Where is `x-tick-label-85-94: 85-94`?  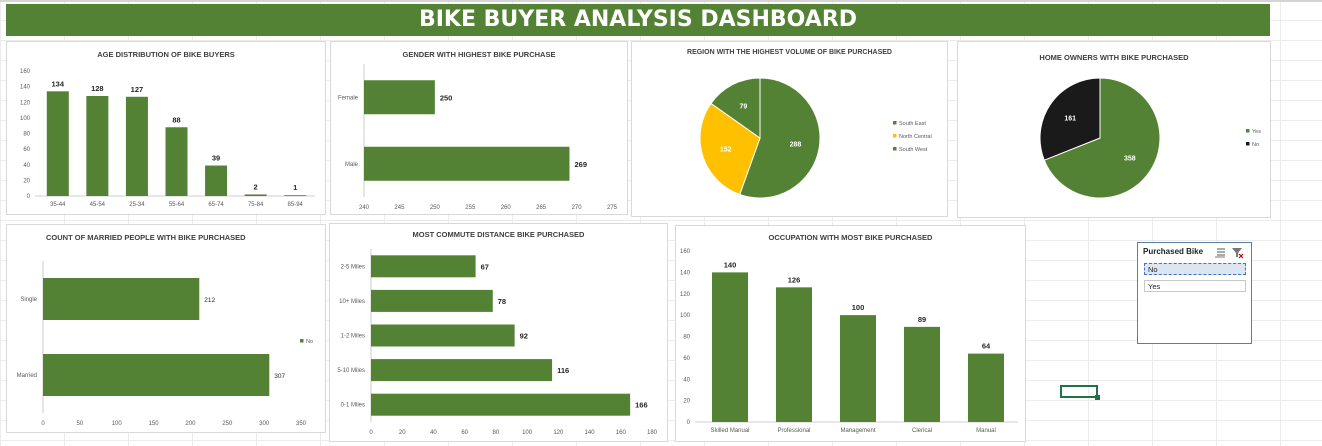
x-tick-label-85-94: 85-94 is located at coordinates (296, 205).